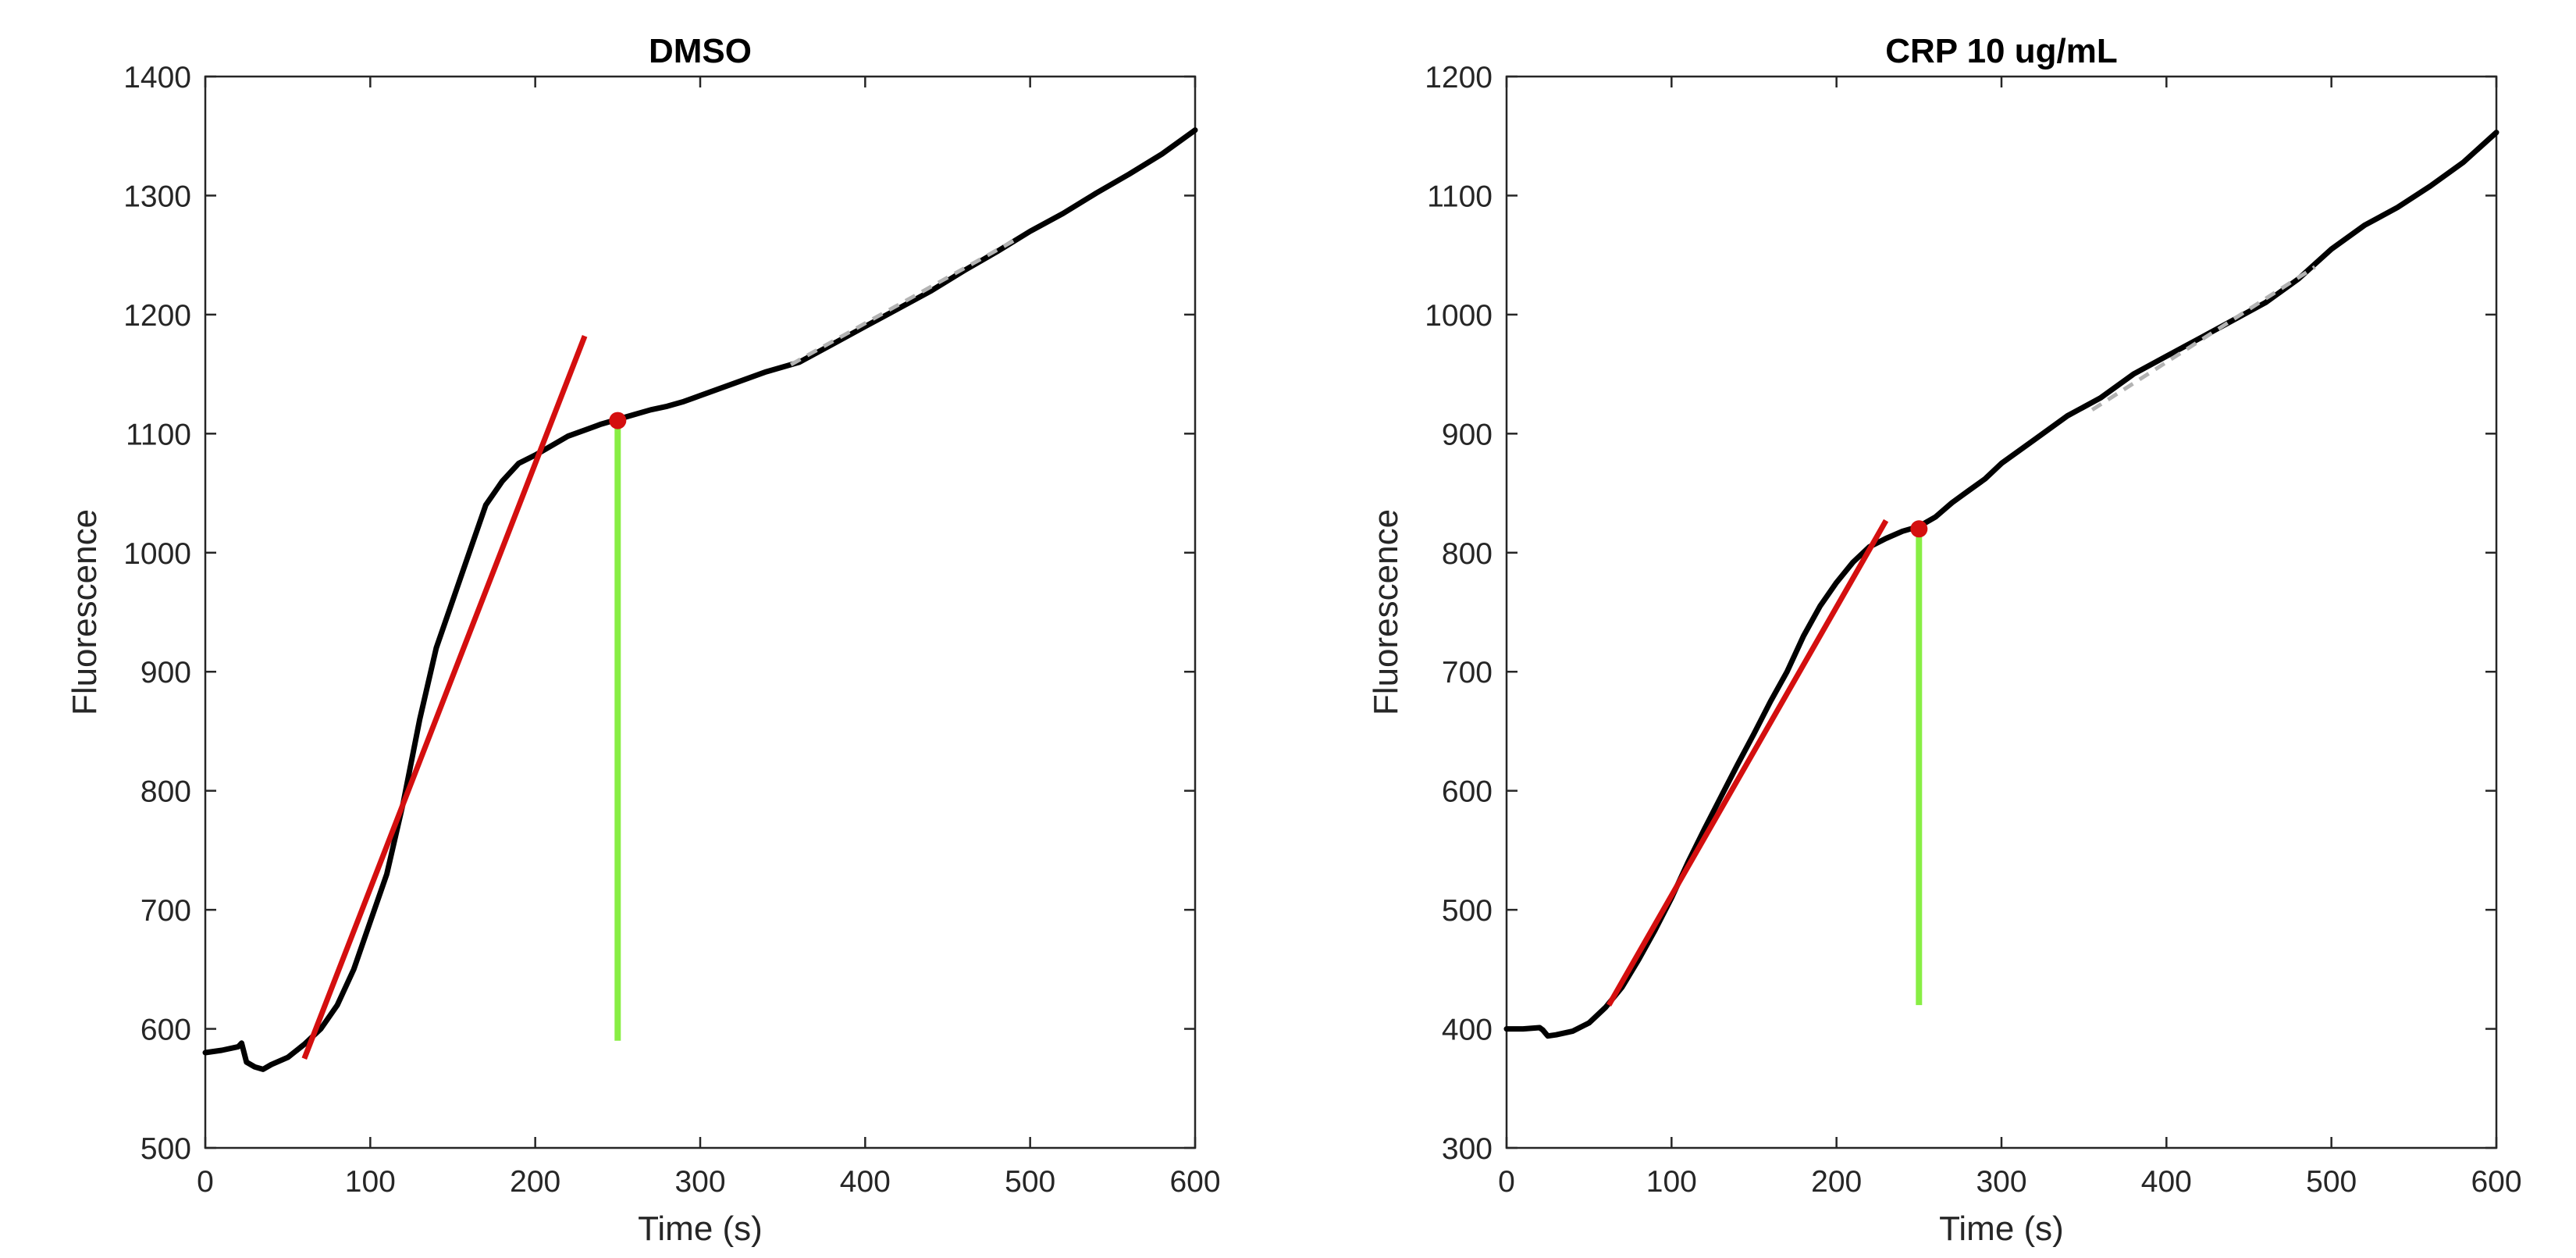  What do you see at coordinates (1467, 1149) in the screenshot?
I see `y-tick-label: 300` at bounding box center [1467, 1149].